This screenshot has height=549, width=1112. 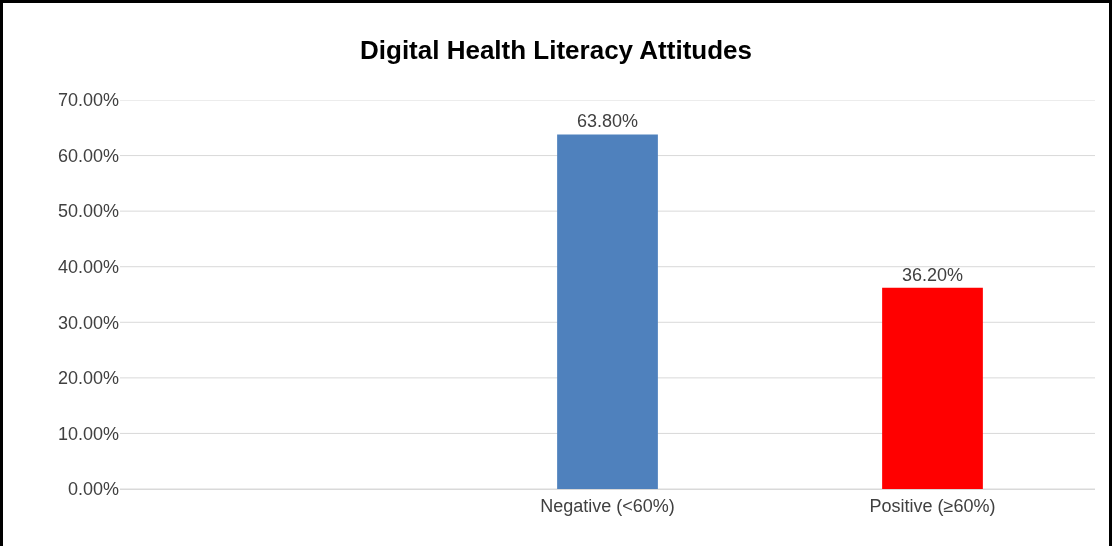 I want to click on y-tick-label: 20.00%, so click(x=88, y=378).